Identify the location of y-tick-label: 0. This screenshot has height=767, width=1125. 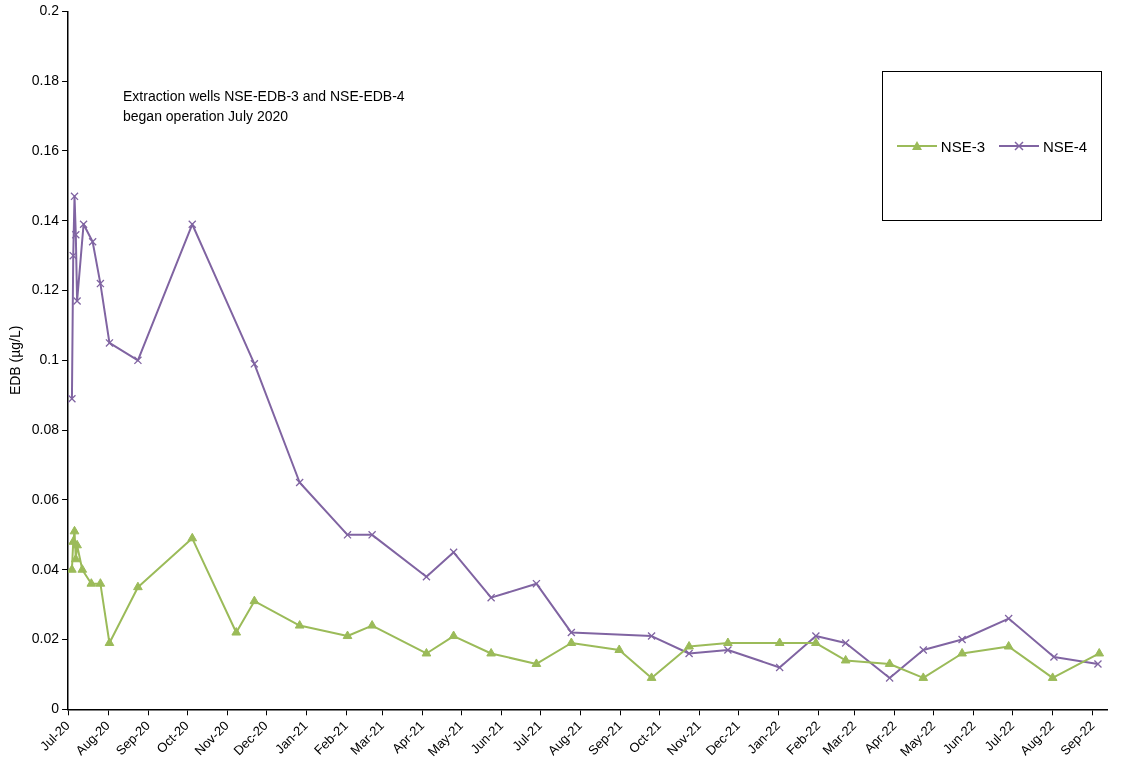
(55, 708).